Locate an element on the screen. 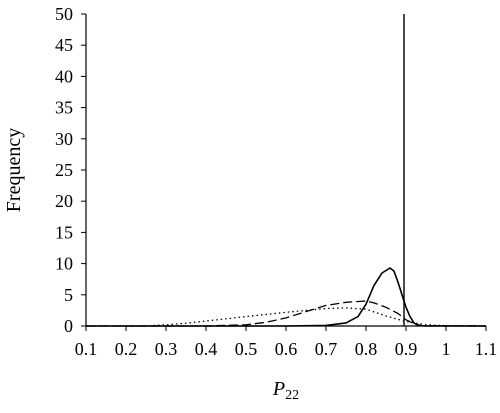  x-tick-label: 0.4 is located at coordinates (206, 349).